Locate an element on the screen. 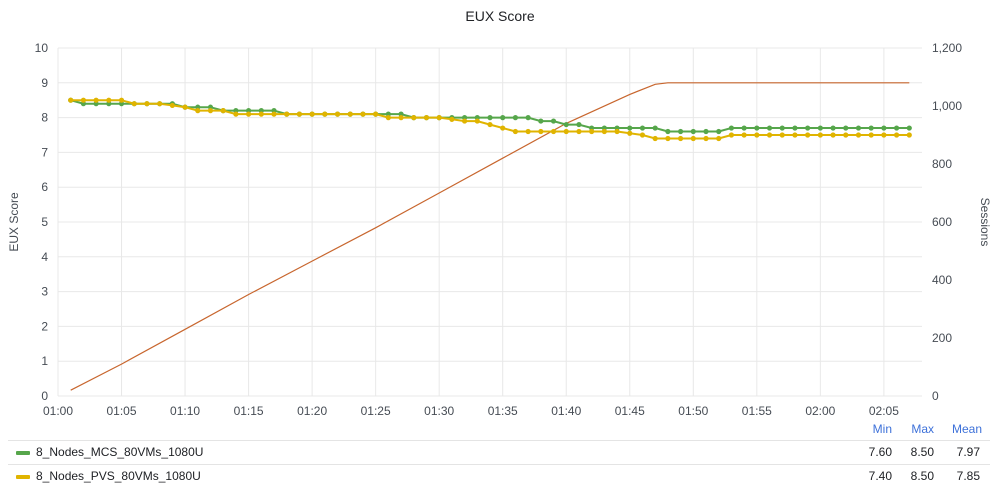  legend-row-mcs: 8_Nodes_MCS_80VMs_1080U 7.60 8.50 7.97 is located at coordinates (499, 452).